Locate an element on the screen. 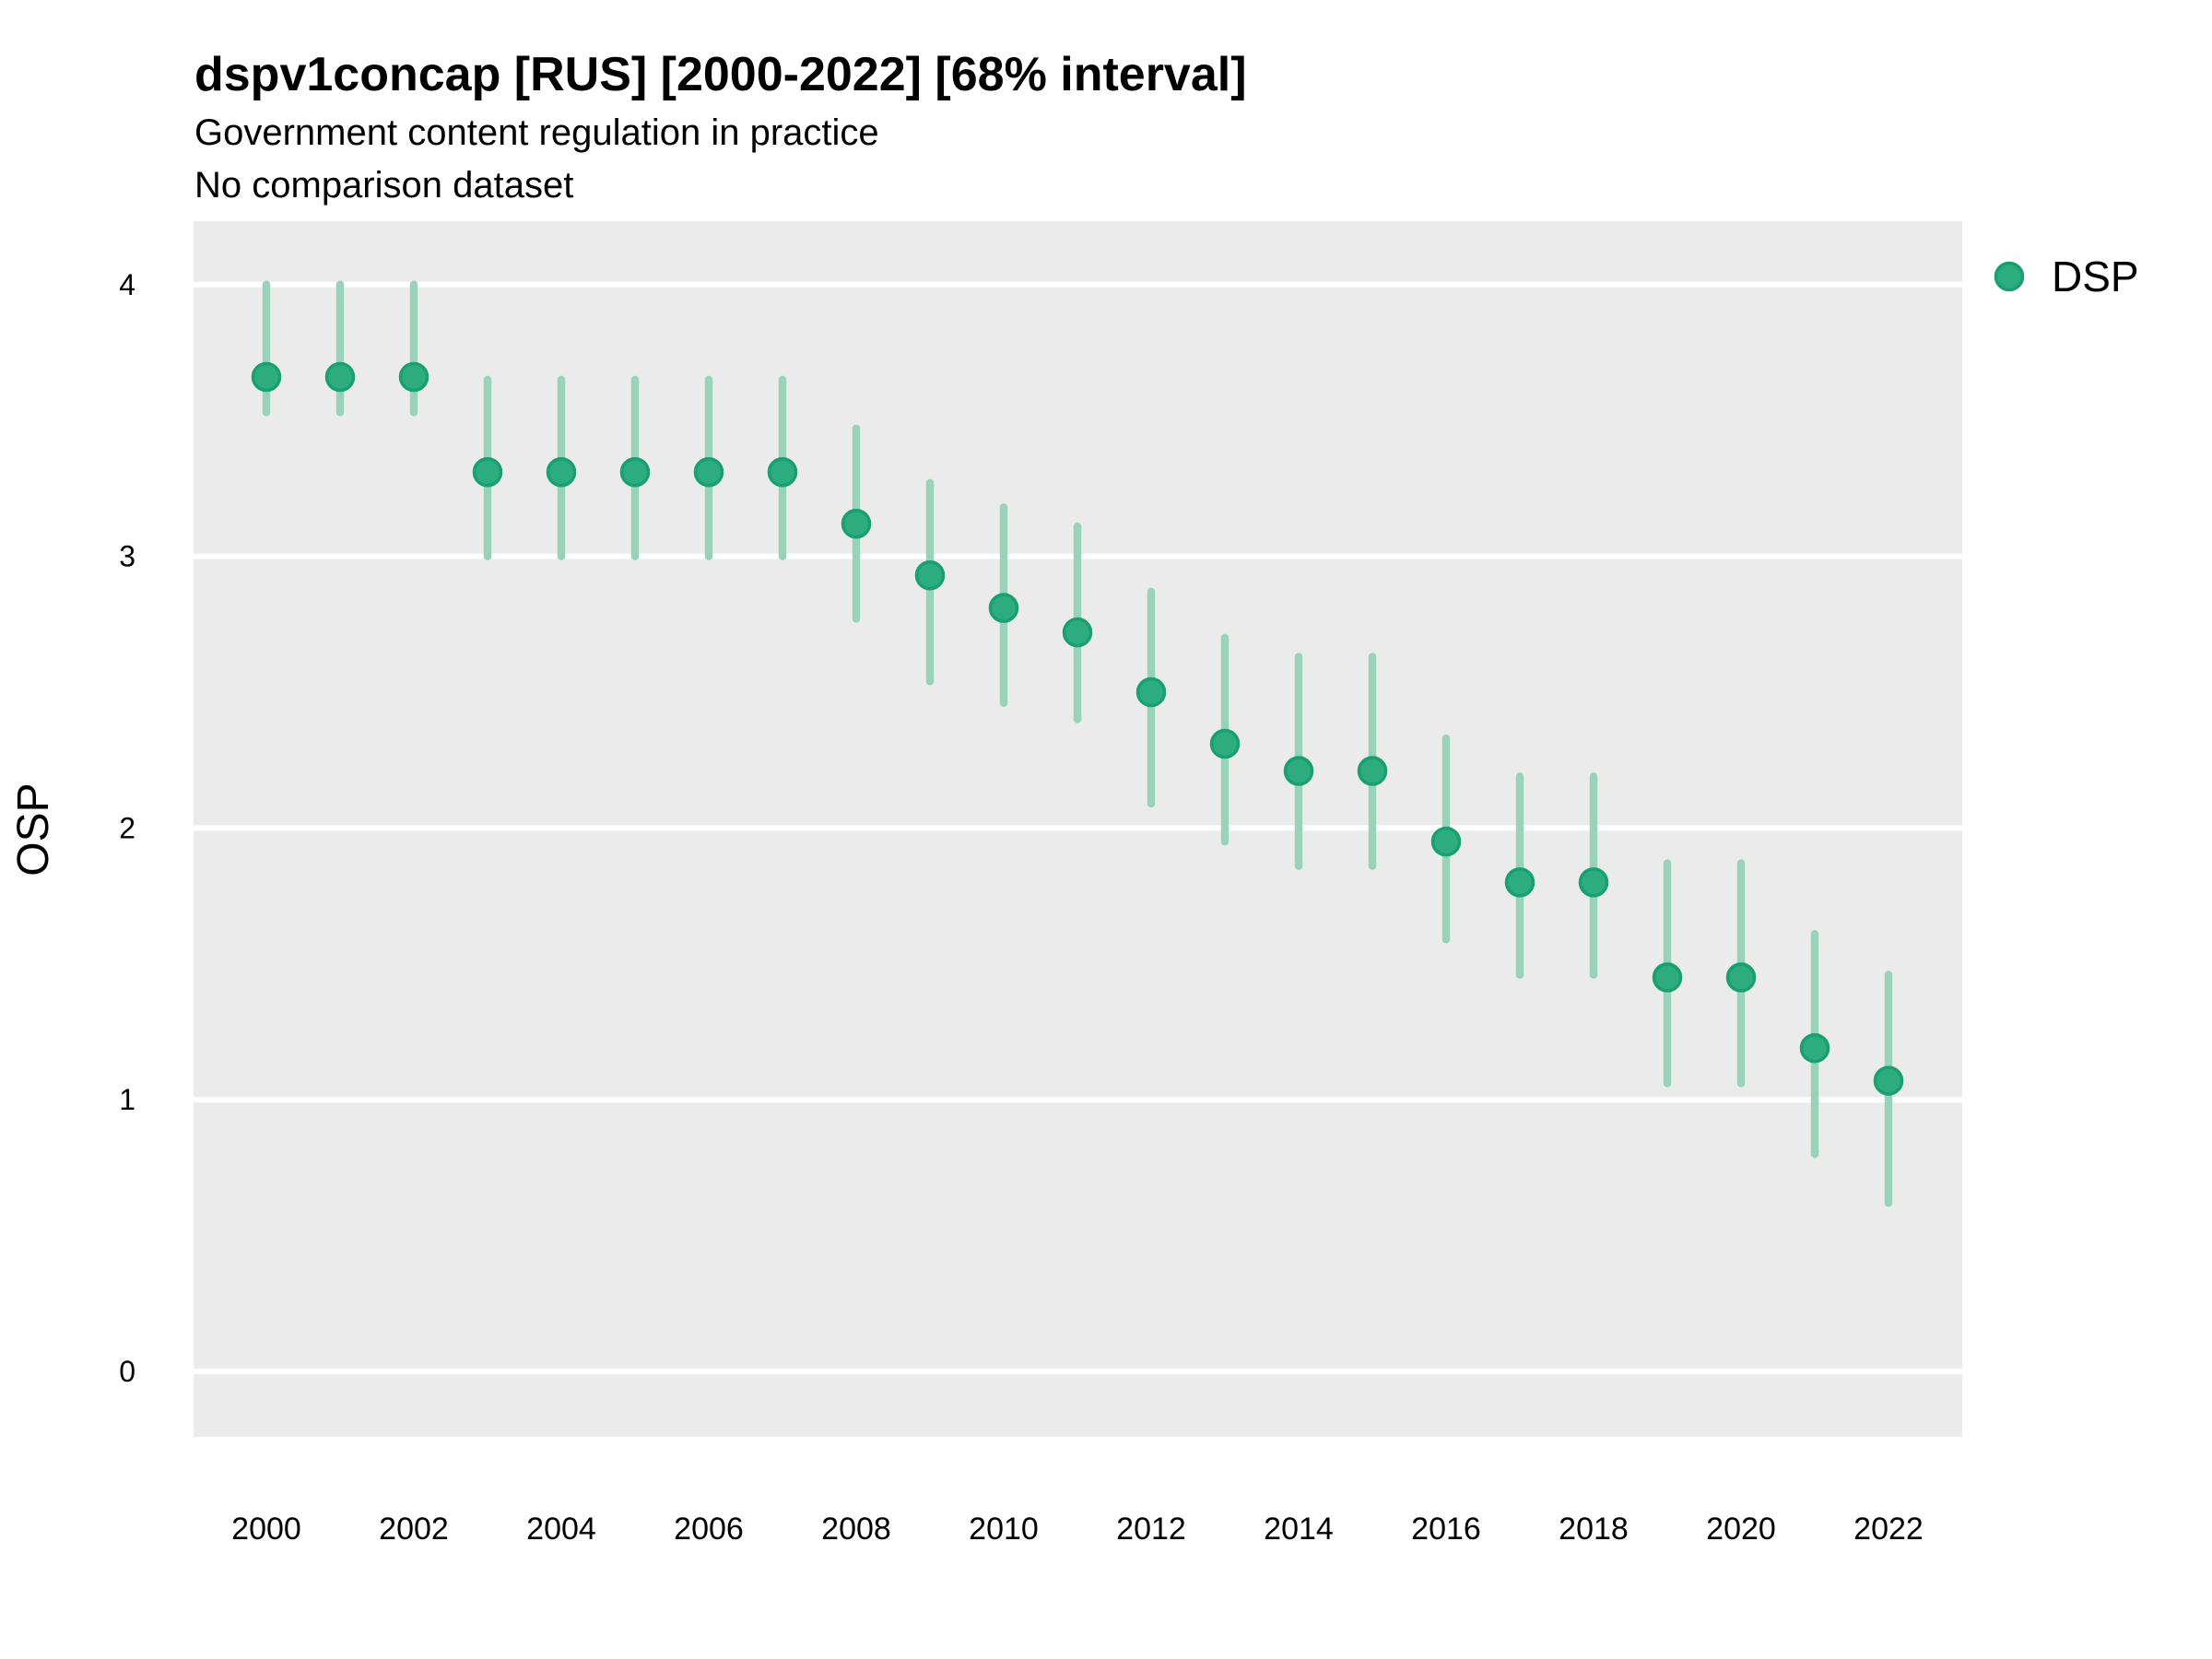 This screenshot has width=2212, height=1659. y-axis-tick-labels: 0 1 2 3 4 is located at coordinates (127, 828).